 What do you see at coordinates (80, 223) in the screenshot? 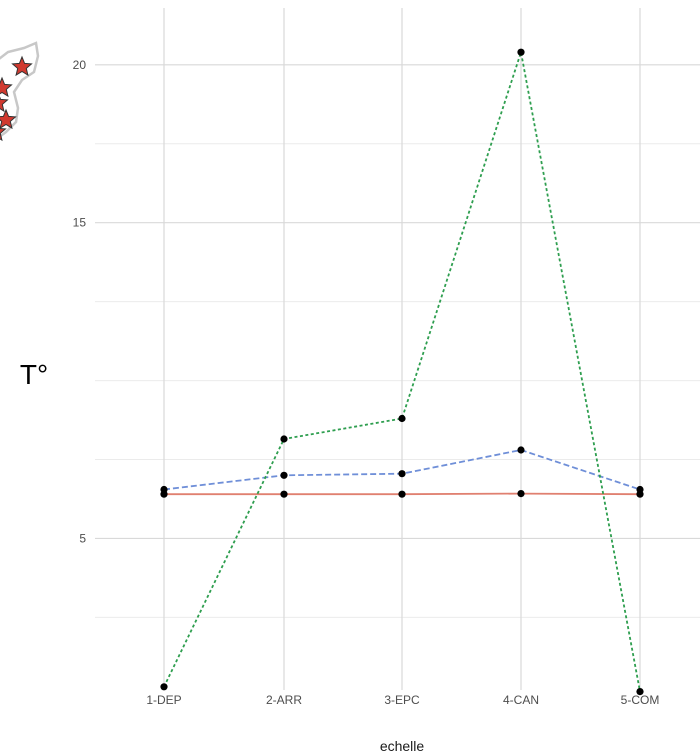
I see `y-tick-label: 15` at bounding box center [80, 223].